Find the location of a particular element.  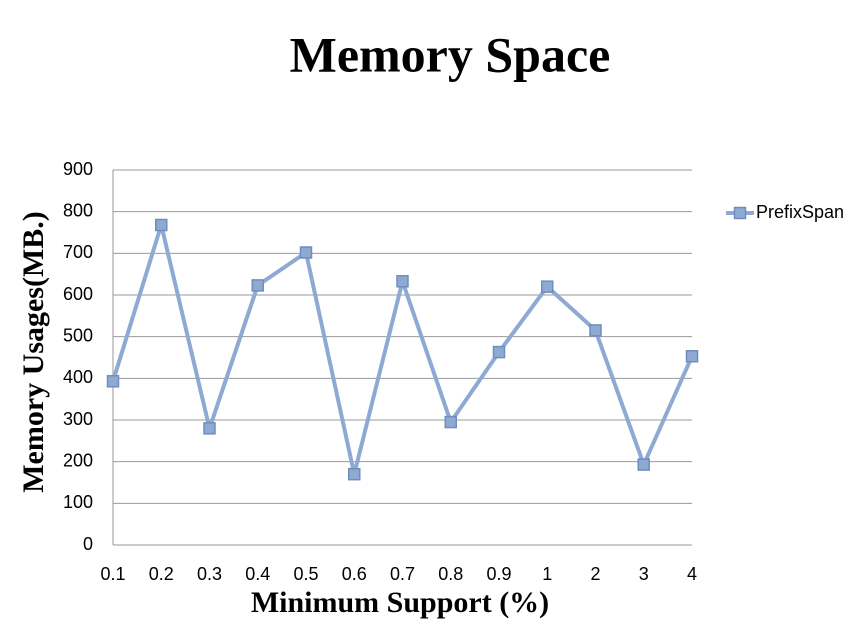

x-tick-label: 0.3 is located at coordinates (209, 574).